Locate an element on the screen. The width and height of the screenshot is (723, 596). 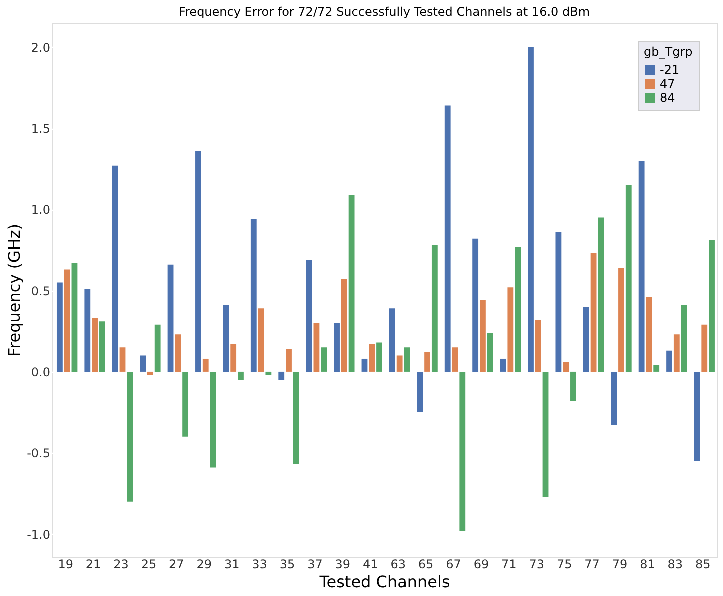
x-tick-label: 29 is located at coordinates (204, 565).